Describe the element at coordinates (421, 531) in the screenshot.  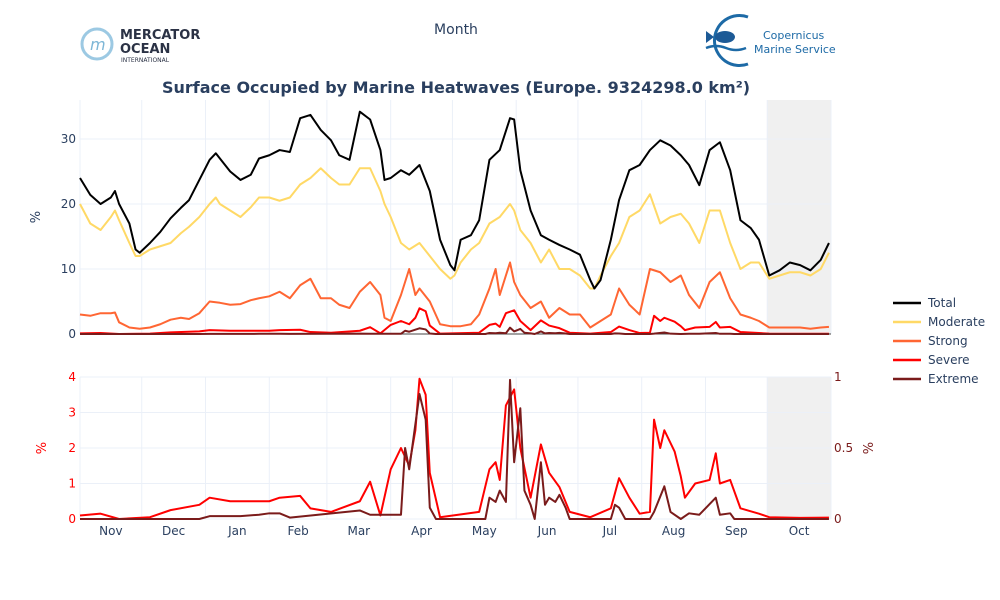
I see `x-tick-label: Apr` at that location.